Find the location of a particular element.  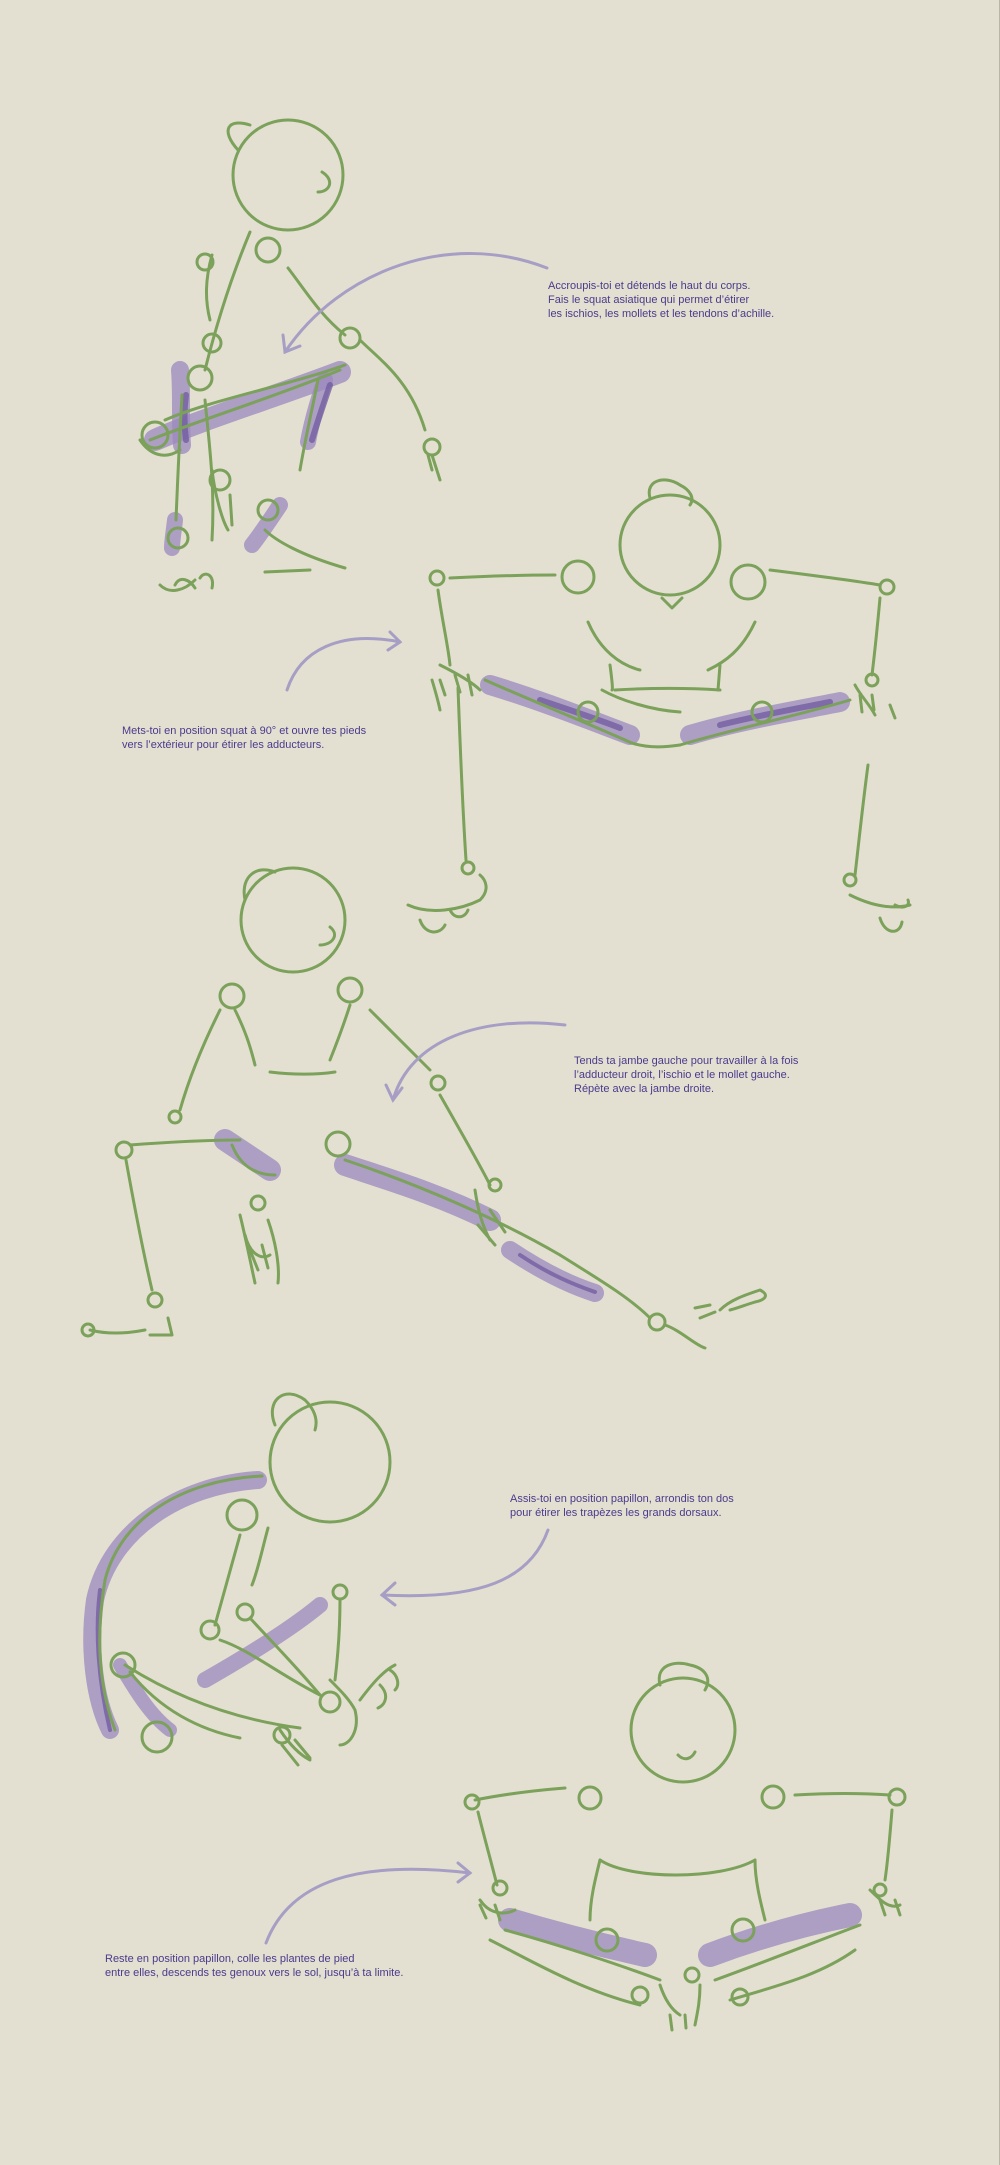

hip-line is located at coordinates (160, 447).